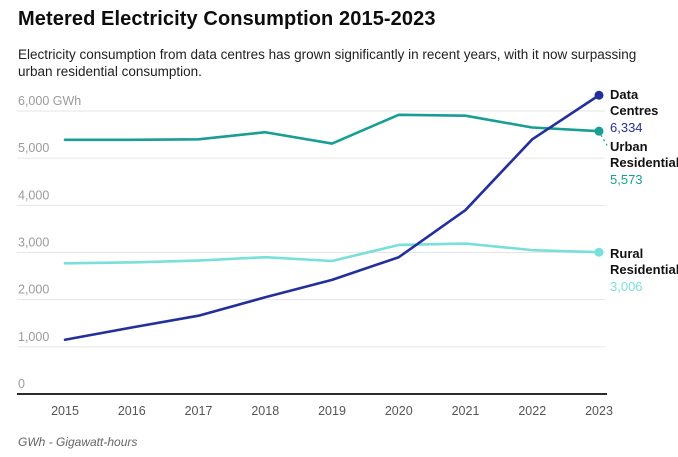  What do you see at coordinates (644, 154) in the screenshot?
I see `legend-label: Urban Residential` at bounding box center [644, 154].